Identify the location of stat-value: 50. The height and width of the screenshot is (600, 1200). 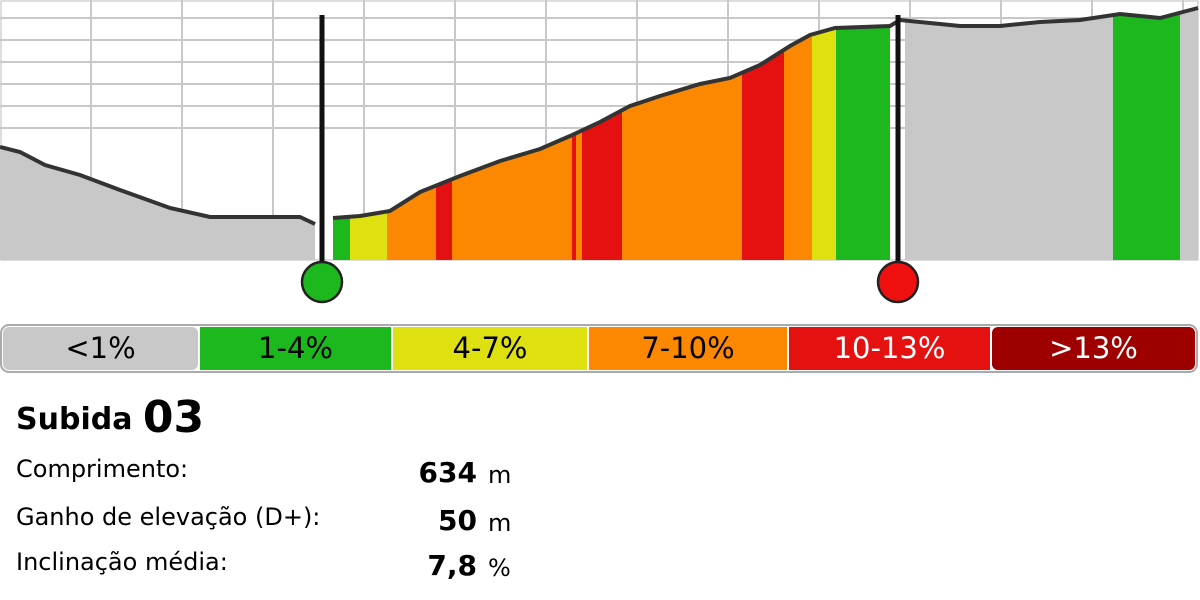
(457, 520).